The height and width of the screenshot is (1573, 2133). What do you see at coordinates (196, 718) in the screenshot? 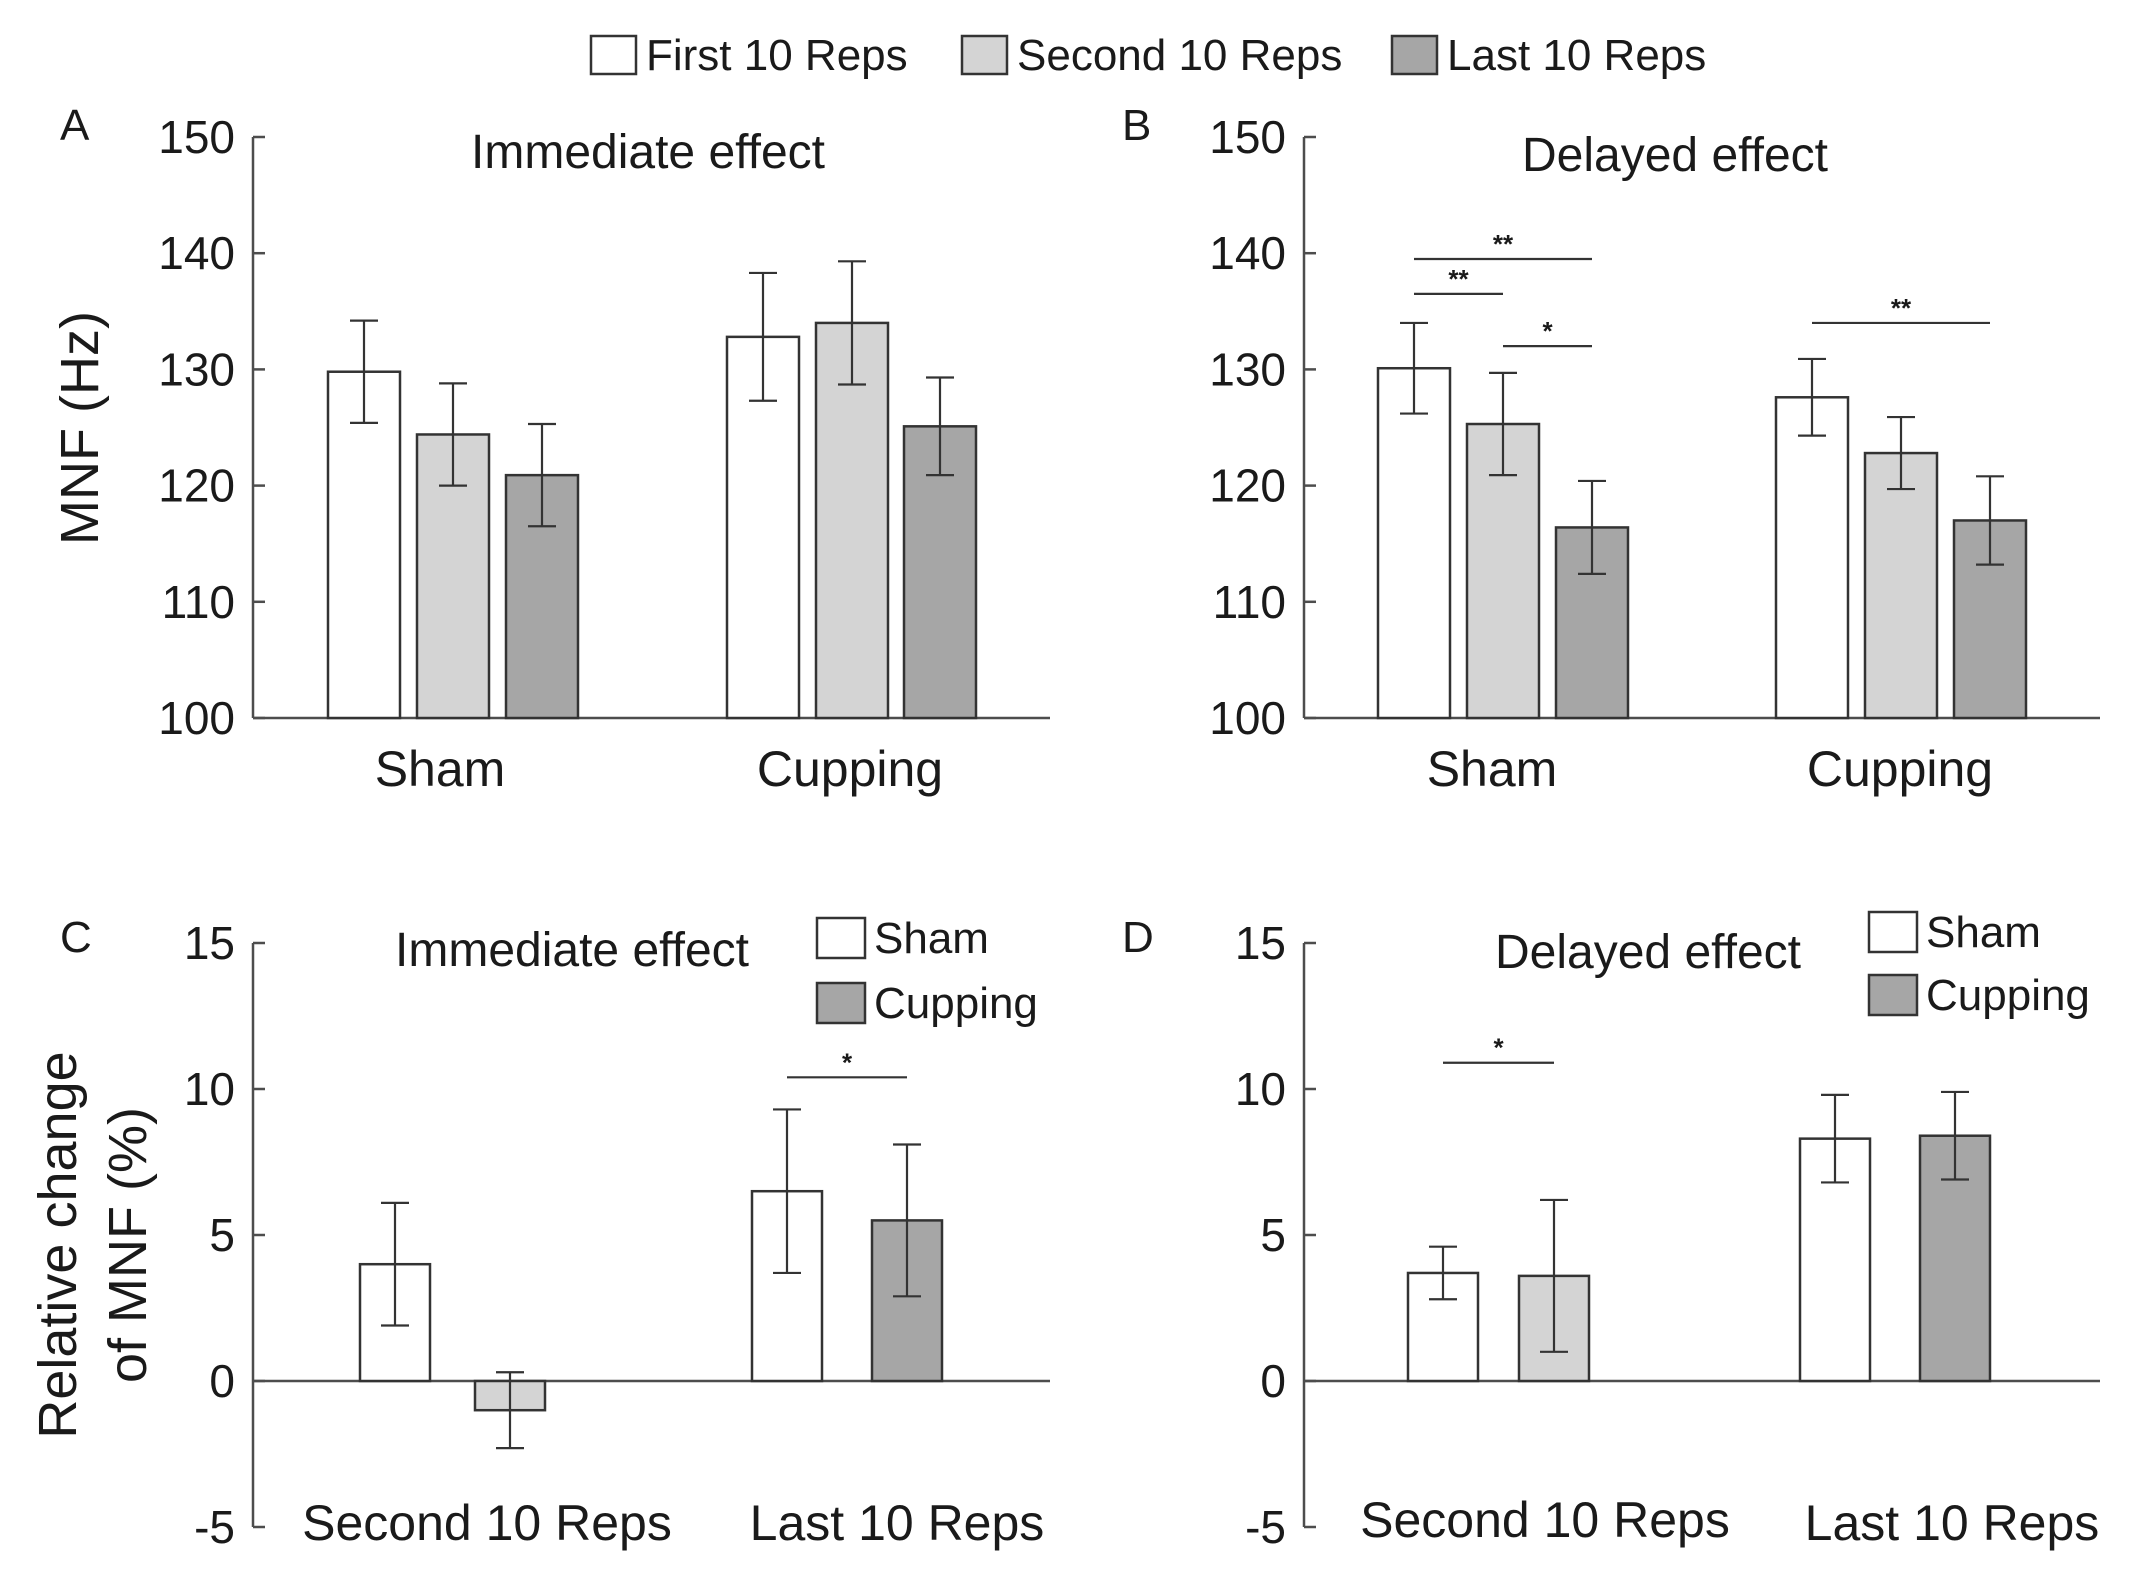
I see `panel-a-y-tick-label: 100` at bounding box center [196, 718].